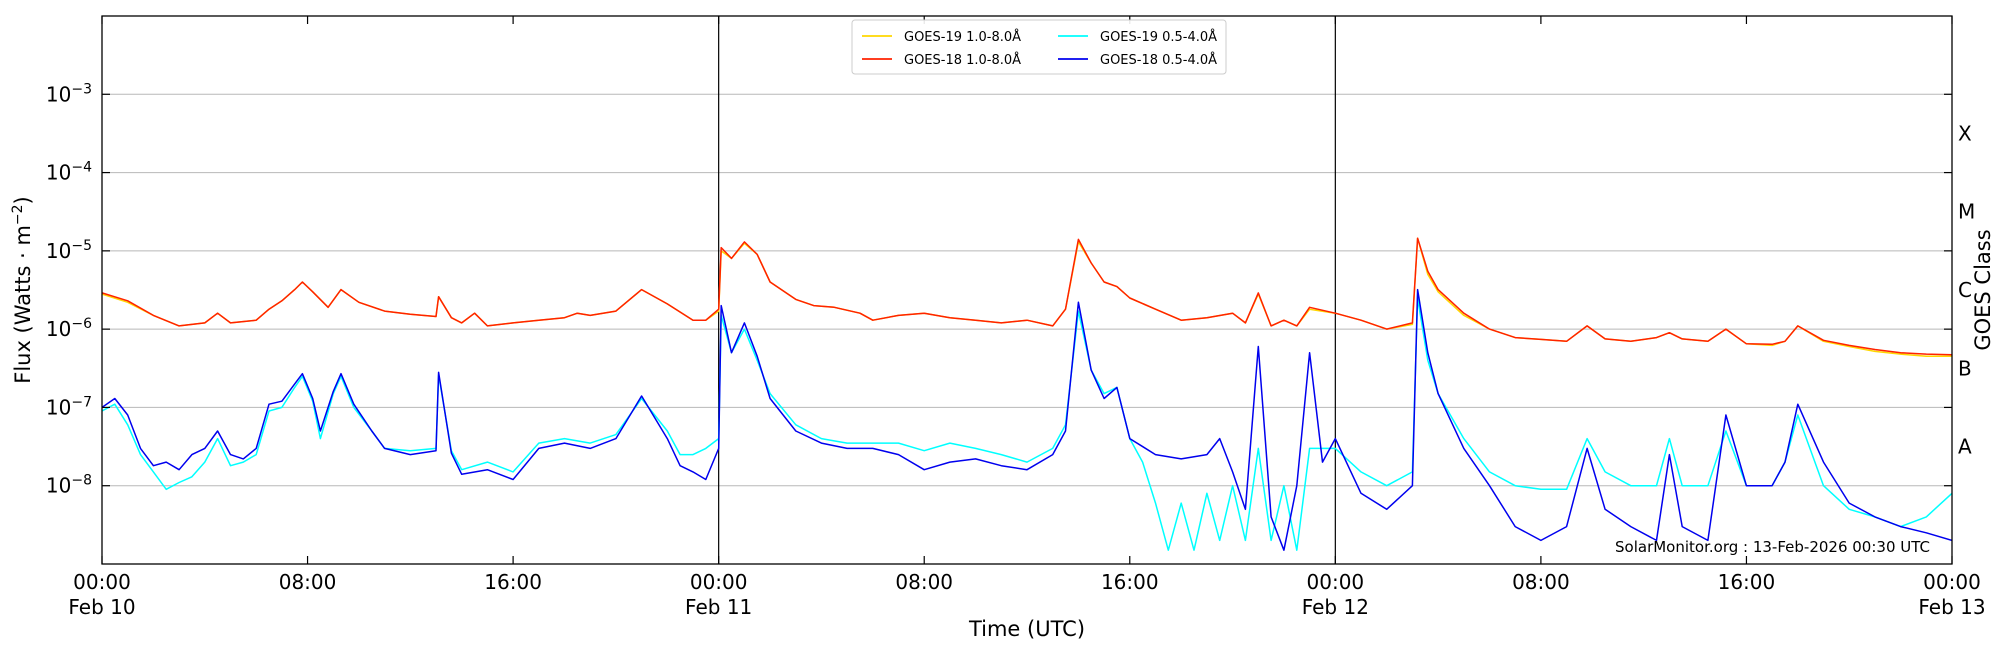  What do you see at coordinates (1983, 289) in the screenshot?
I see `goes-class-axis-title: GOES Class` at bounding box center [1983, 289].